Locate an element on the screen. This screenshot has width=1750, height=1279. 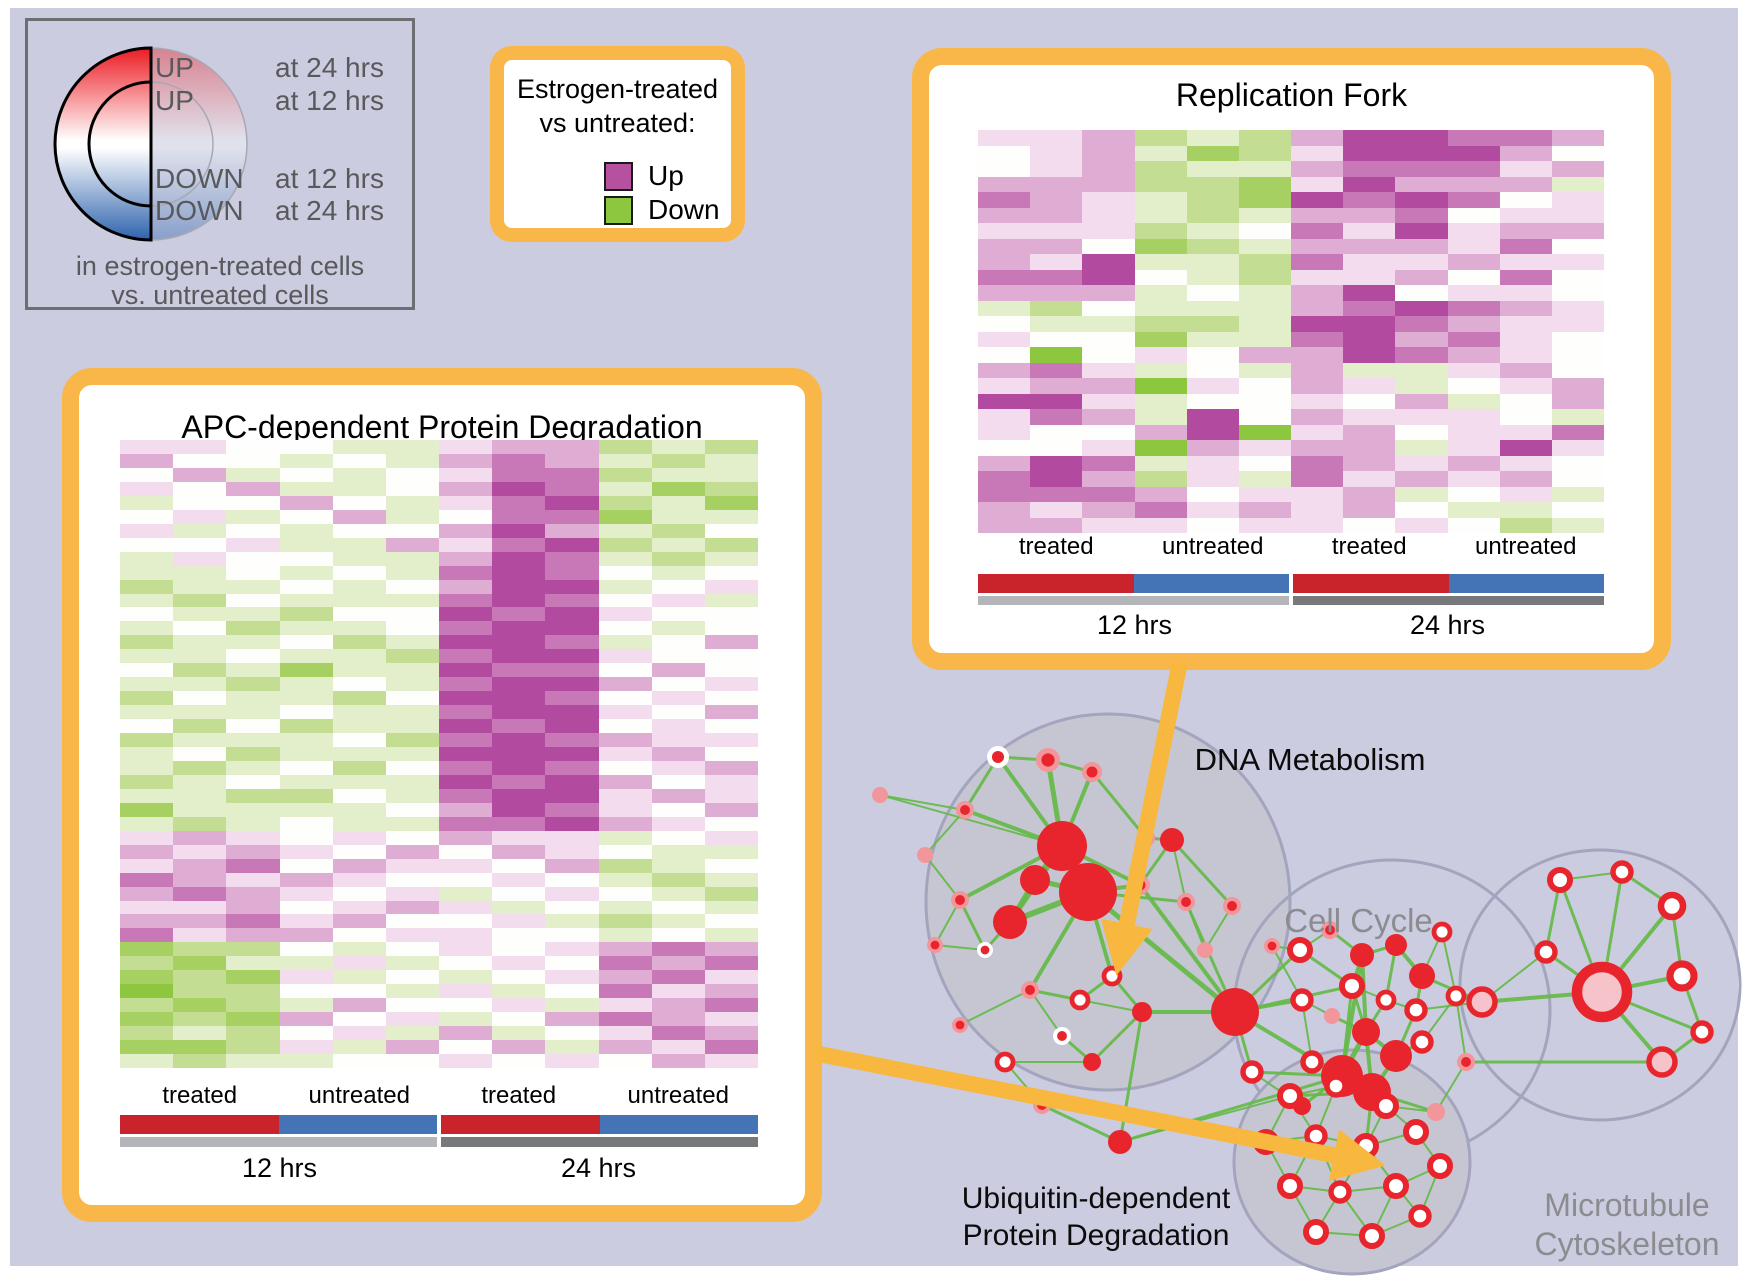
replication-fork-condition-bars is located at coordinates (1291, 583).